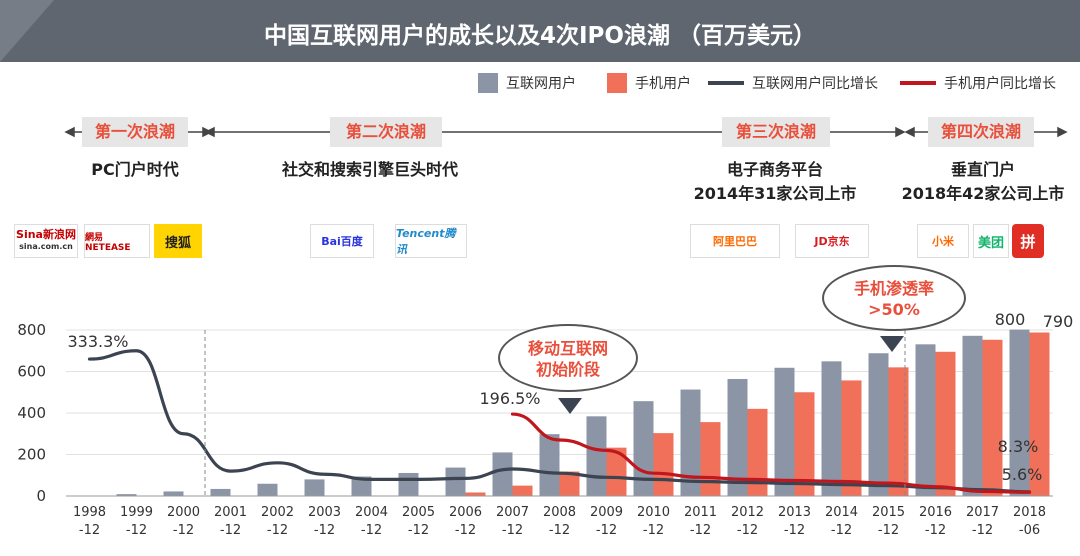 The width and height of the screenshot is (1080, 556). Describe the element at coordinates (747, 521) in the screenshot. I see `x-tick-label: 2012 -12` at that location.